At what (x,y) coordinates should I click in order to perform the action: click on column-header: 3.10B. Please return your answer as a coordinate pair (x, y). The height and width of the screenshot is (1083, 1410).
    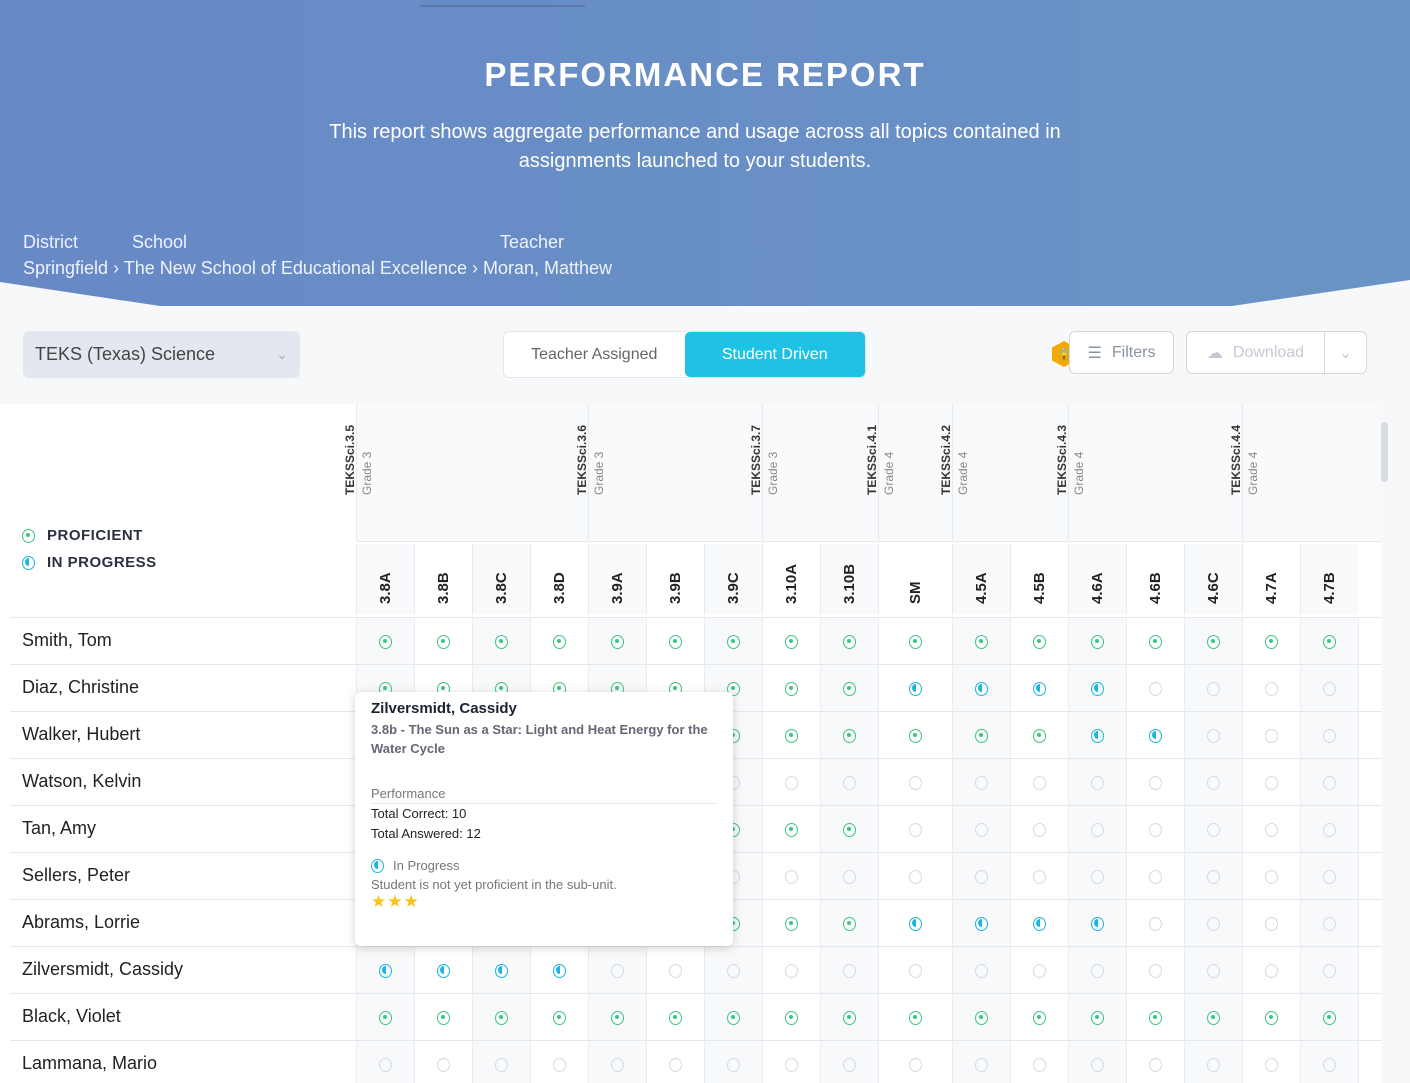
    Looking at the image, I should click on (849, 579).